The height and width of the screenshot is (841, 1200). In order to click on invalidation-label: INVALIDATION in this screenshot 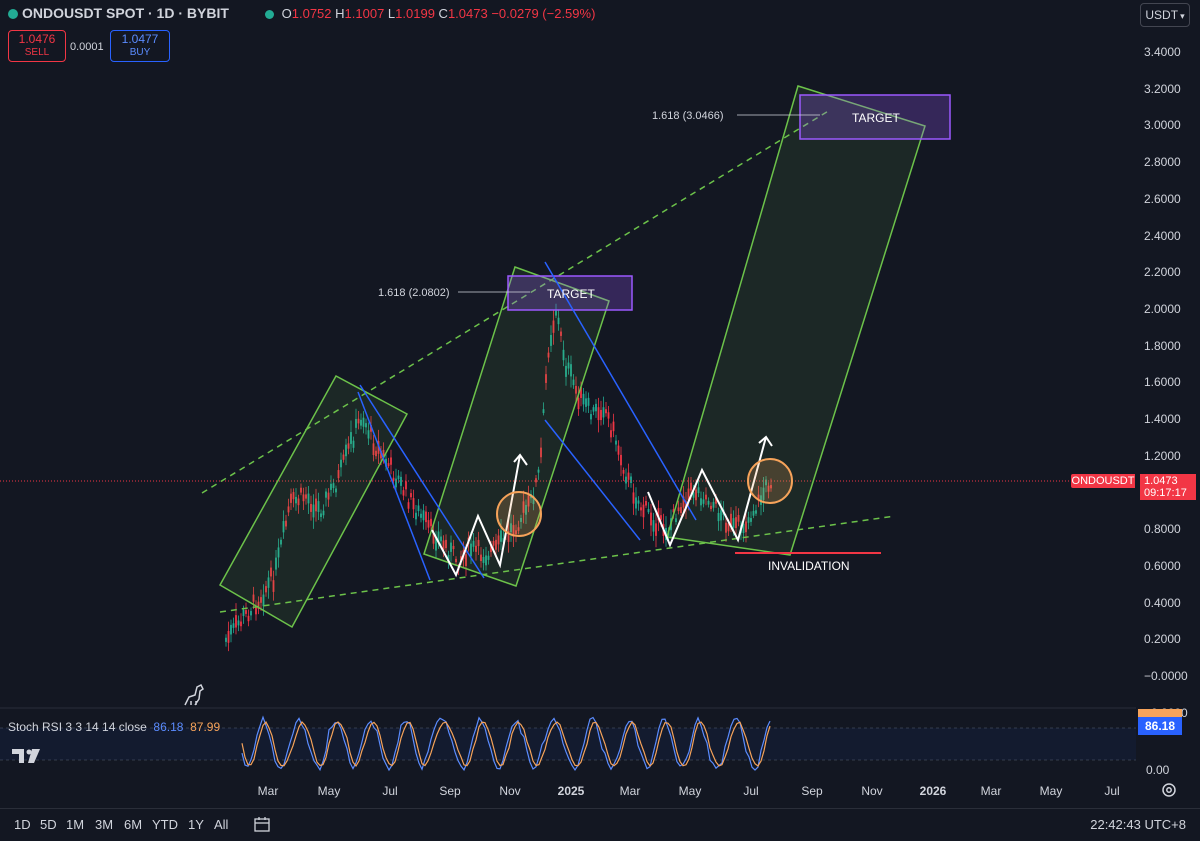, I will do `click(809, 566)`.